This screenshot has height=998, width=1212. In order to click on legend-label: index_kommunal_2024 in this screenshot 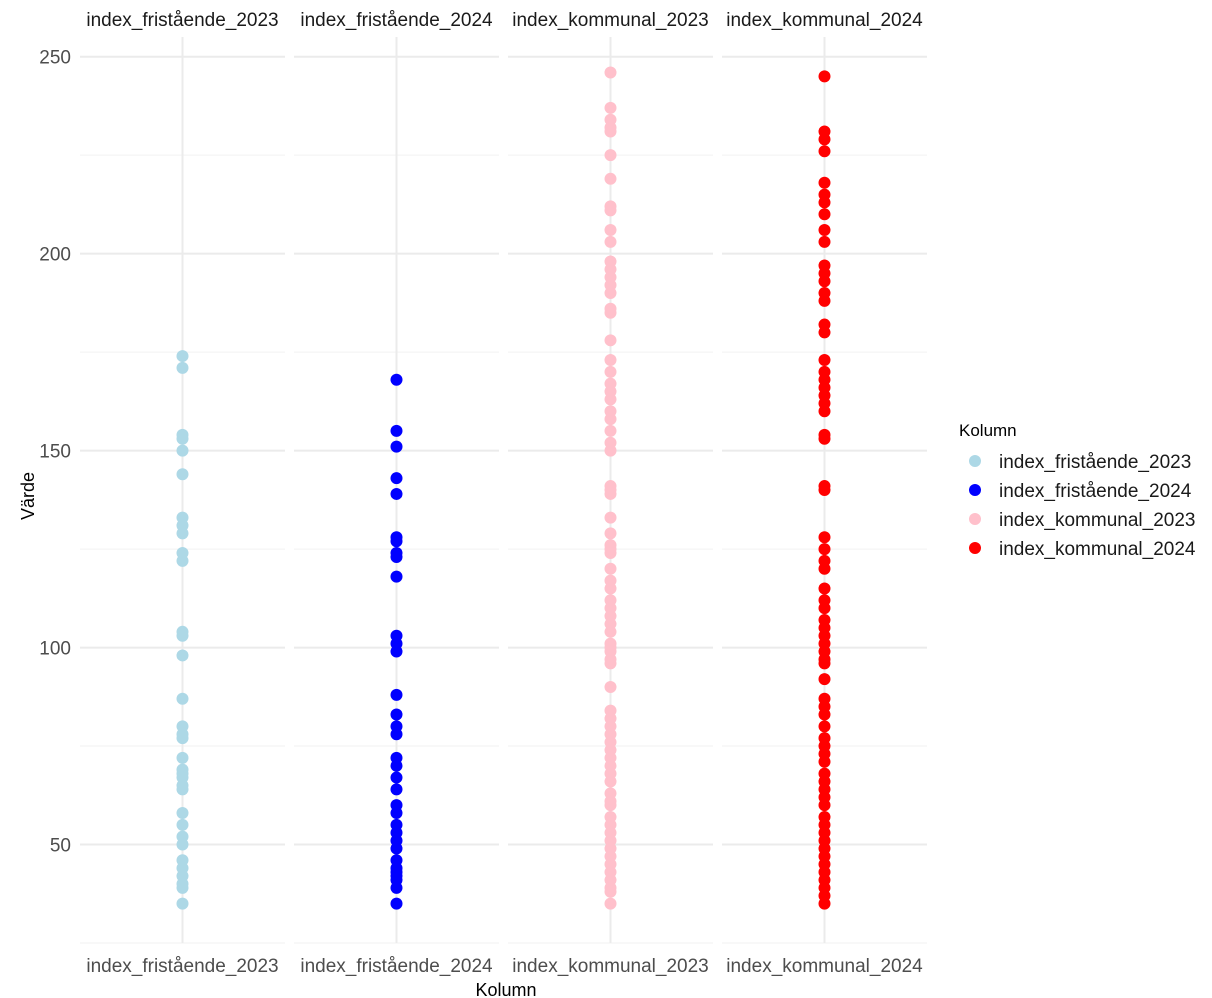, I will do `click(1097, 549)`.